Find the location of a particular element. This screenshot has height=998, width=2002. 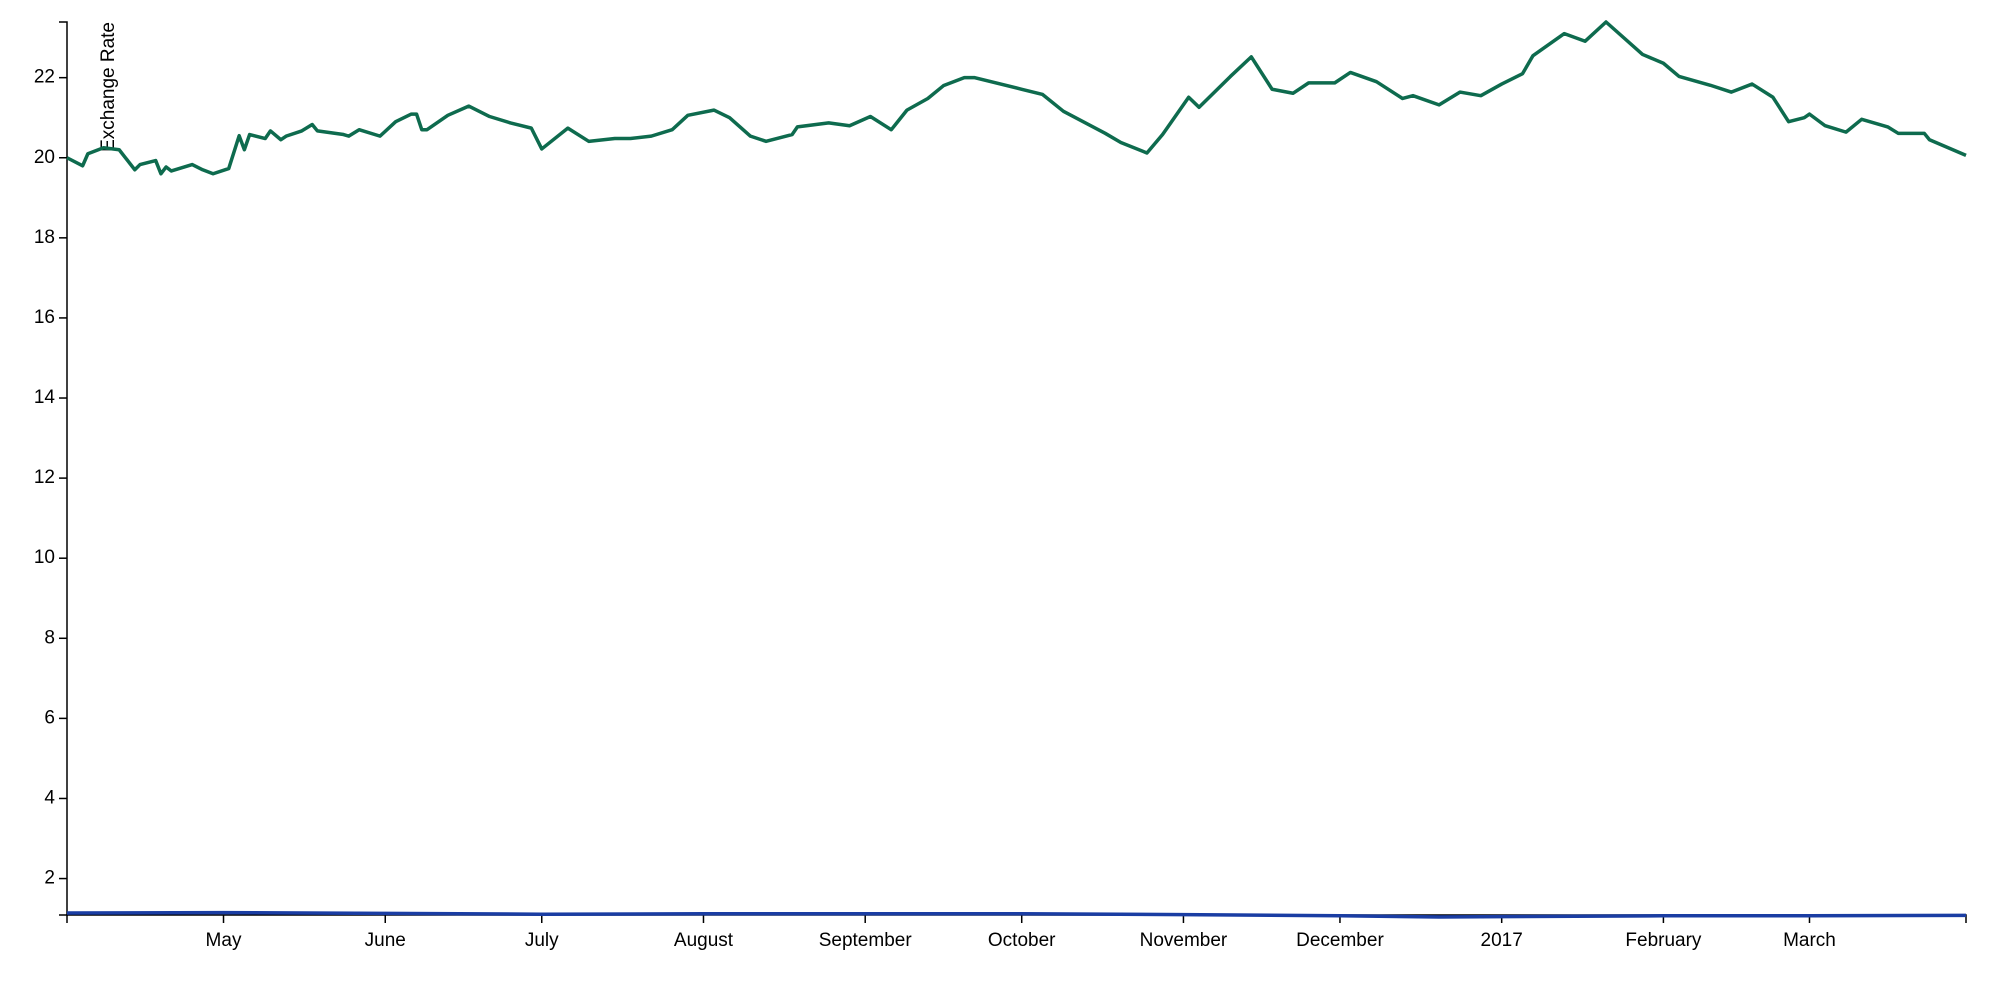

x-tick-label: February is located at coordinates (1663, 940).